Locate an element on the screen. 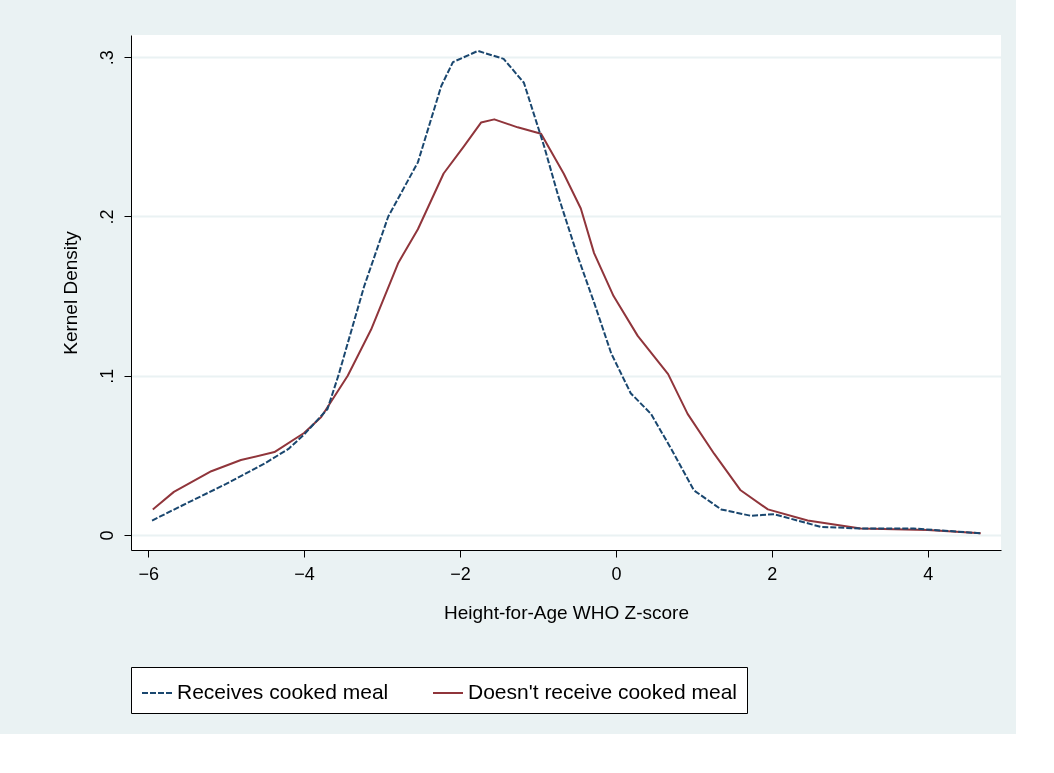  x-tick-label: −6 is located at coordinates (148, 573).